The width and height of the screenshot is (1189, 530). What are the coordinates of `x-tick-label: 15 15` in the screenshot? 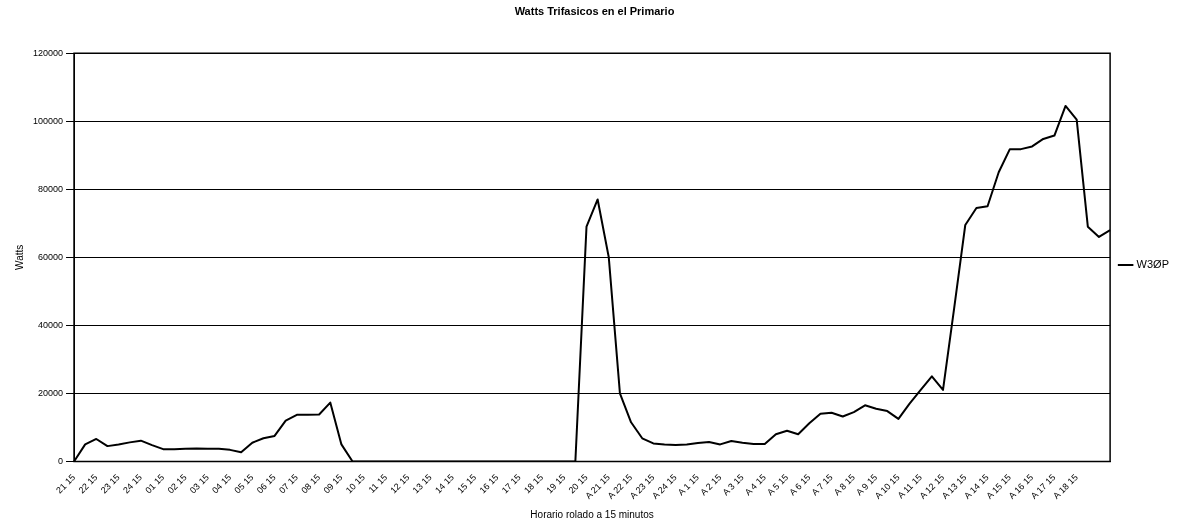 It's located at (467, 484).